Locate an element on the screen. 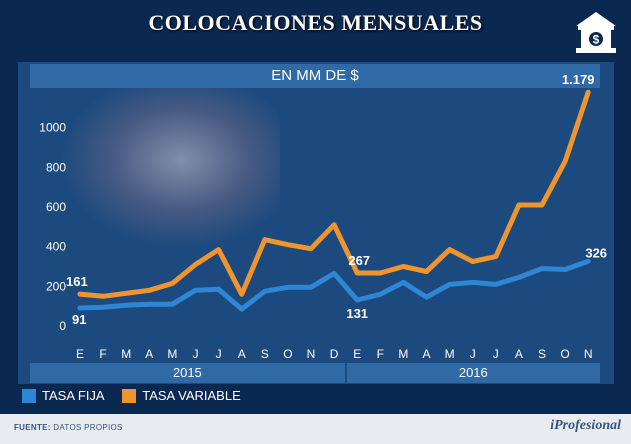 This screenshot has height=444, width=631. legend-label-tasa-fija: TASA FIJA is located at coordinates (73, 395).